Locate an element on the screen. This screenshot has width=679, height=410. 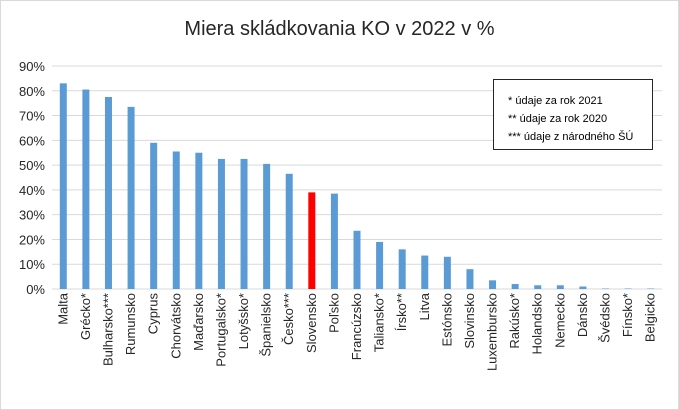
x-category-label: Írsko** is located at coordinates (401, 312).